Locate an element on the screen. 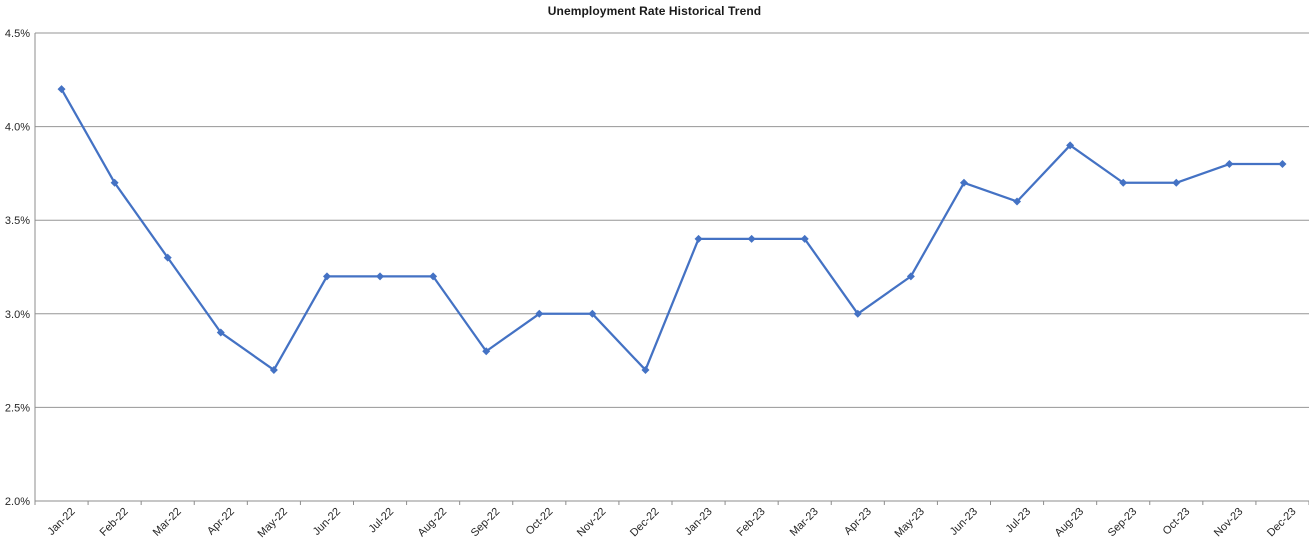  y-axis-tick-label: 2.5% is located at coordinates (17, 408).